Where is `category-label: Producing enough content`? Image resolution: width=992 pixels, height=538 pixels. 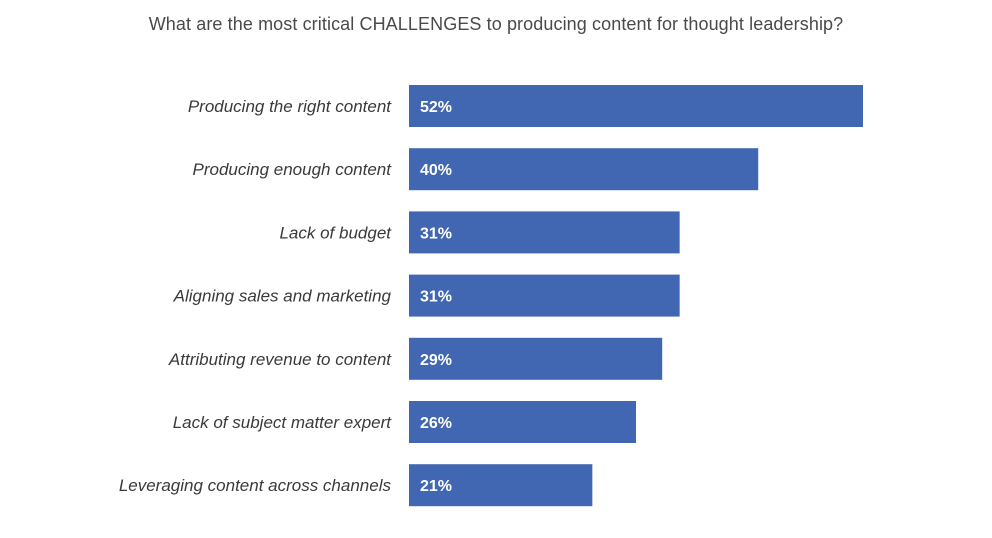
category-label: Producing enough content is located at coordinates (293, 169).